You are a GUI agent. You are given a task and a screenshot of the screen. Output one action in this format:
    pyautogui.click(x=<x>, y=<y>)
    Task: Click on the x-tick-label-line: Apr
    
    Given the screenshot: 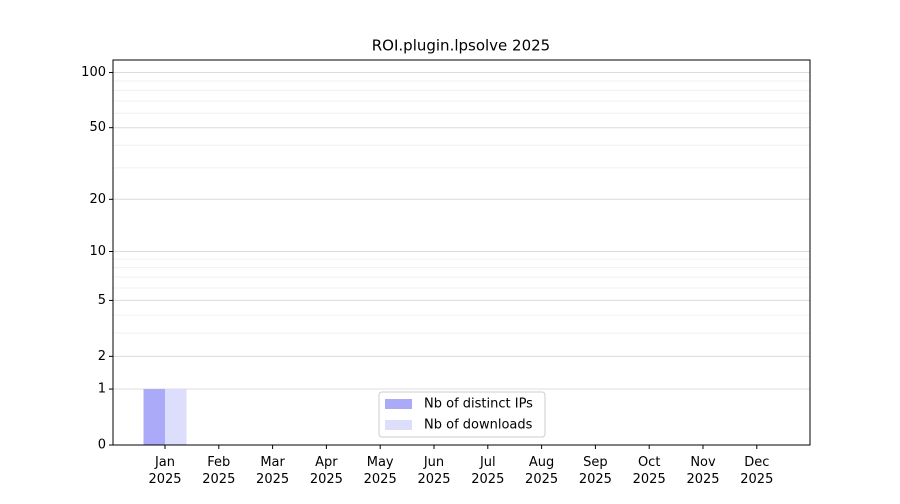 What is the action you would take?
    pyautogui.click(x=326, y=462)
    